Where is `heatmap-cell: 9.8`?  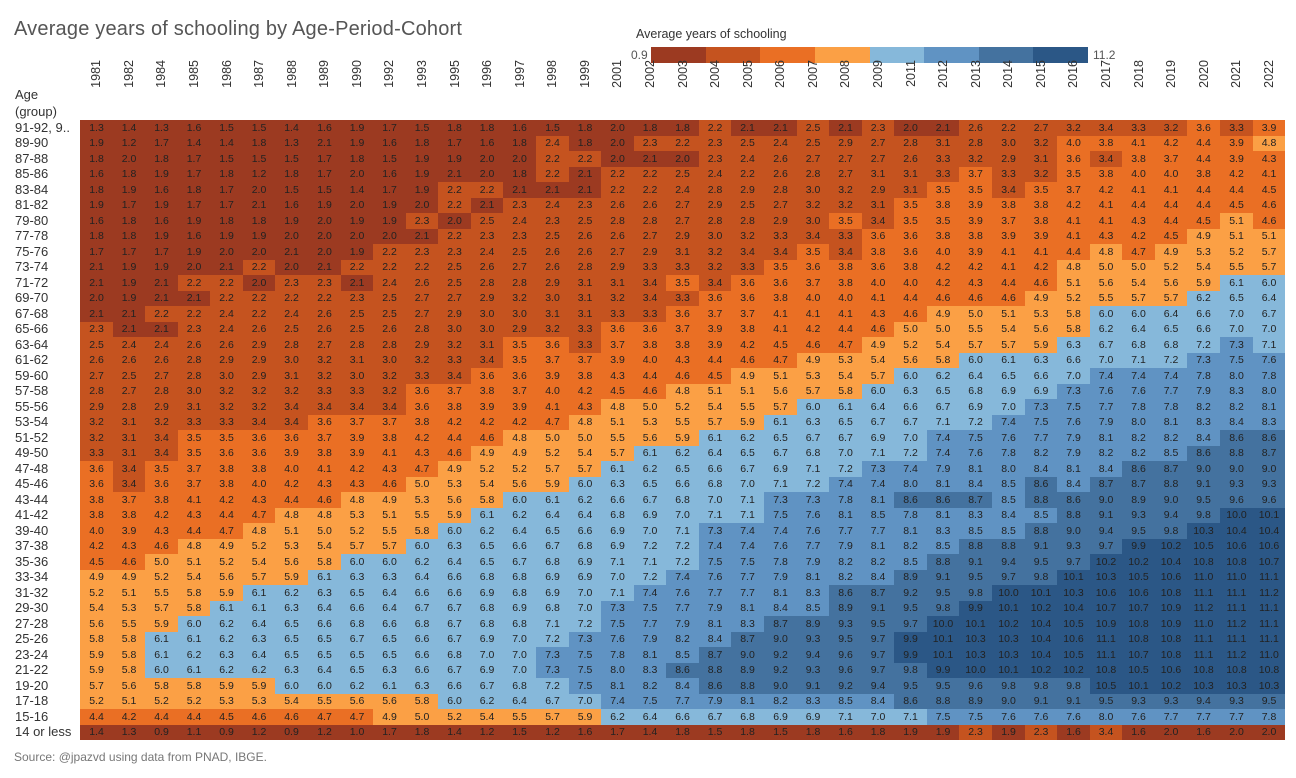
heatmap-cell: 9.8 is located at coordinates (1203, 515).